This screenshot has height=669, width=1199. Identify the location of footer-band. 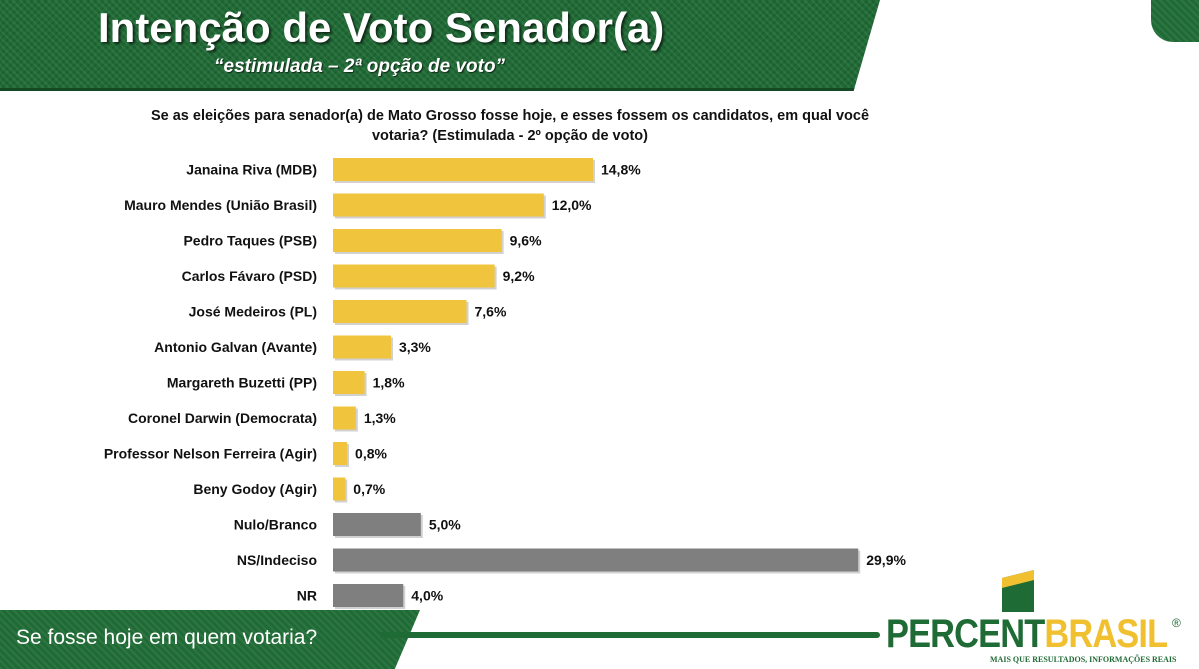
(210, 639).